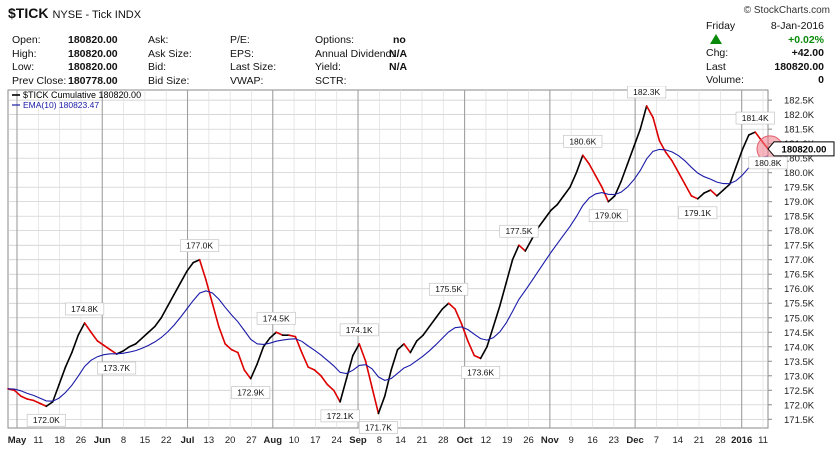 The image size is (840, 450). I want to click on annotation-label: 180.6K, so click(582, 141).